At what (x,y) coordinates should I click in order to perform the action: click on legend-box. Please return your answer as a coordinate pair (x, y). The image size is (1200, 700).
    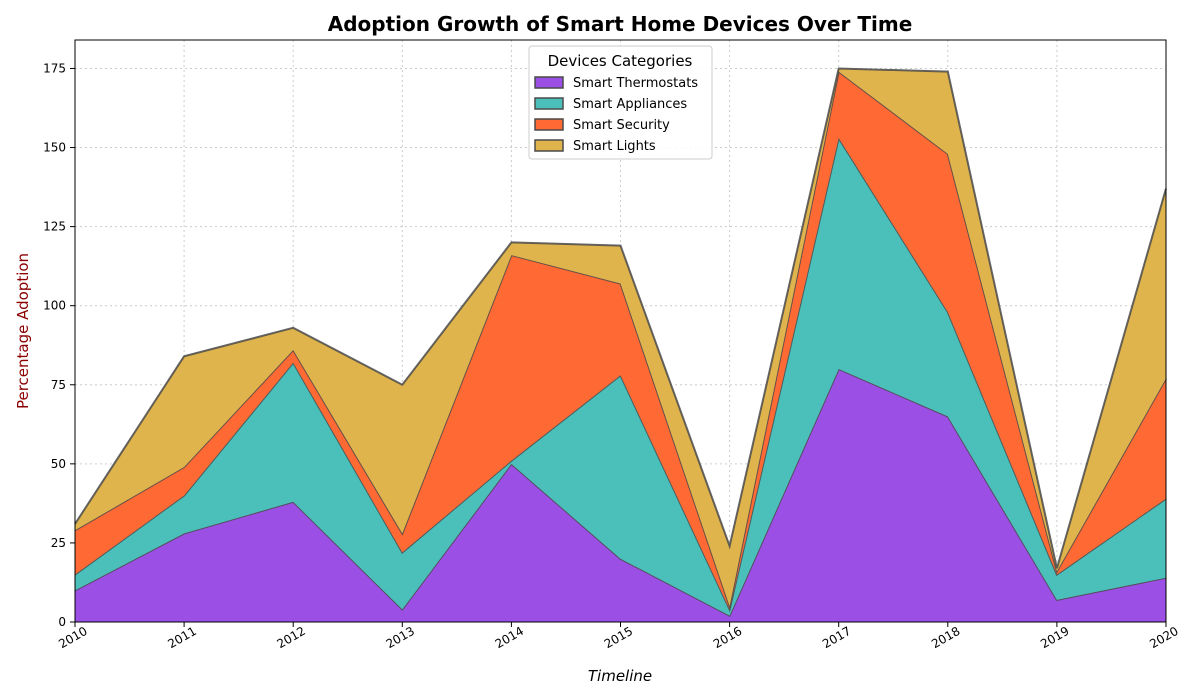
    Looking at the image, I should click on (620, 102).